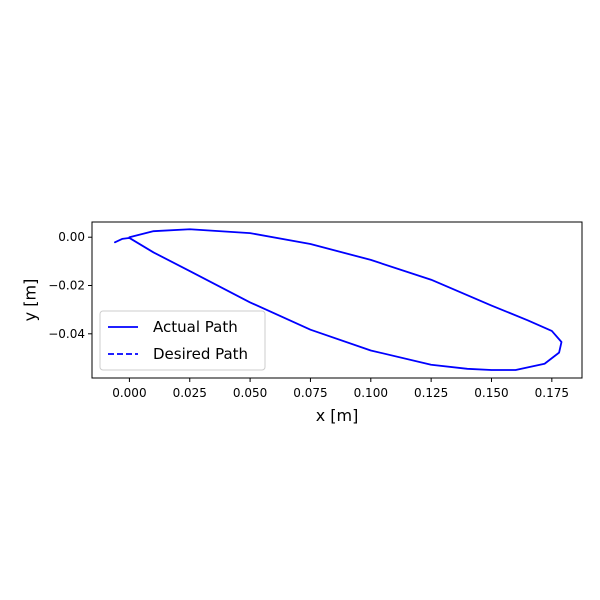 The image size is (600, 600). I want to click on x-tick-label: 0.025, so click(190, 393).